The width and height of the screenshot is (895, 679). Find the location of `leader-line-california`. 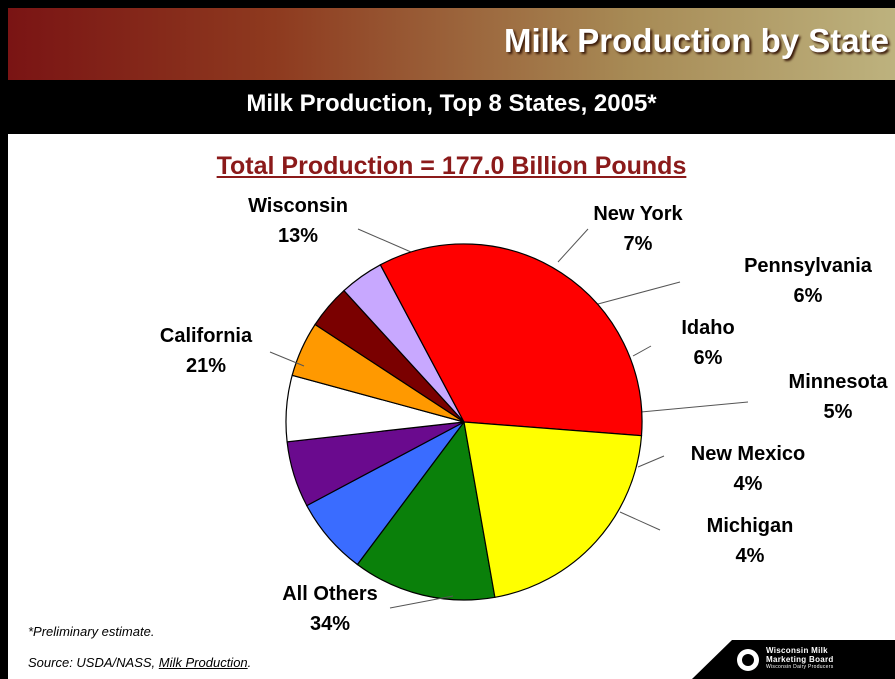

leader-line-california is located at coordinates (287, 359).